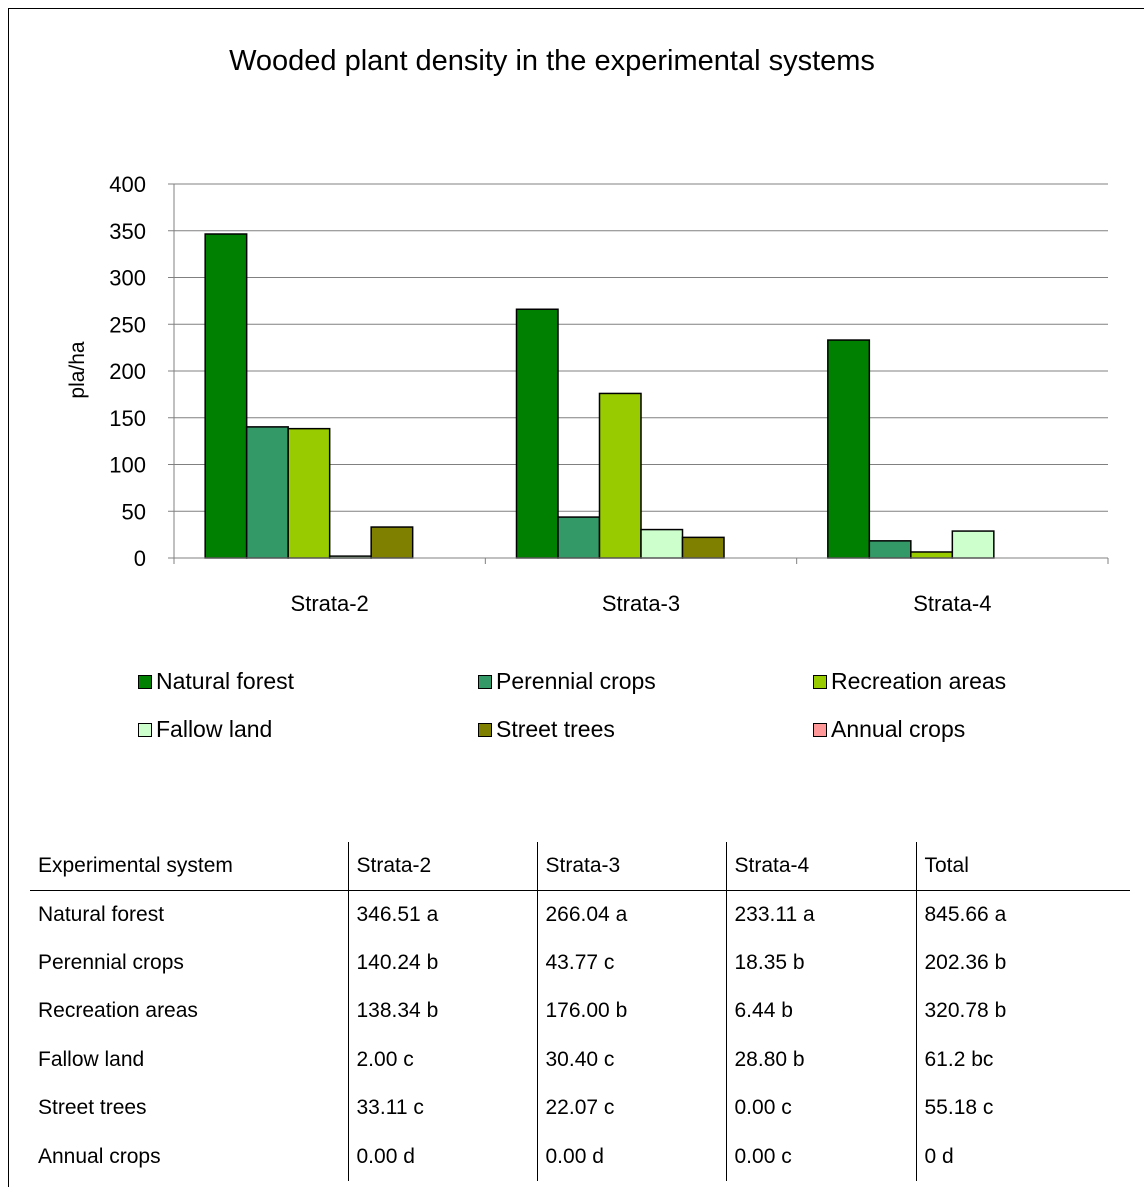 This screenshot has width=1144, height=1187. I want to click on legend-item: Street trees, so click(546, 729).